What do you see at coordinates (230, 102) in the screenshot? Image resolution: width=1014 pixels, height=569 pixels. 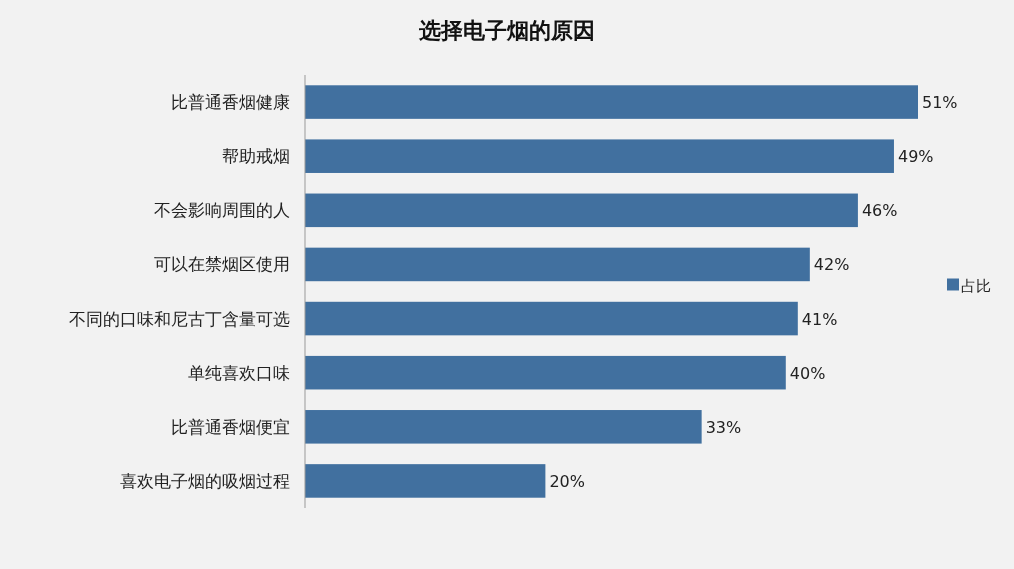 I see `y-tick-label: 比普通香烟健康` at bounding box center [230, 102].